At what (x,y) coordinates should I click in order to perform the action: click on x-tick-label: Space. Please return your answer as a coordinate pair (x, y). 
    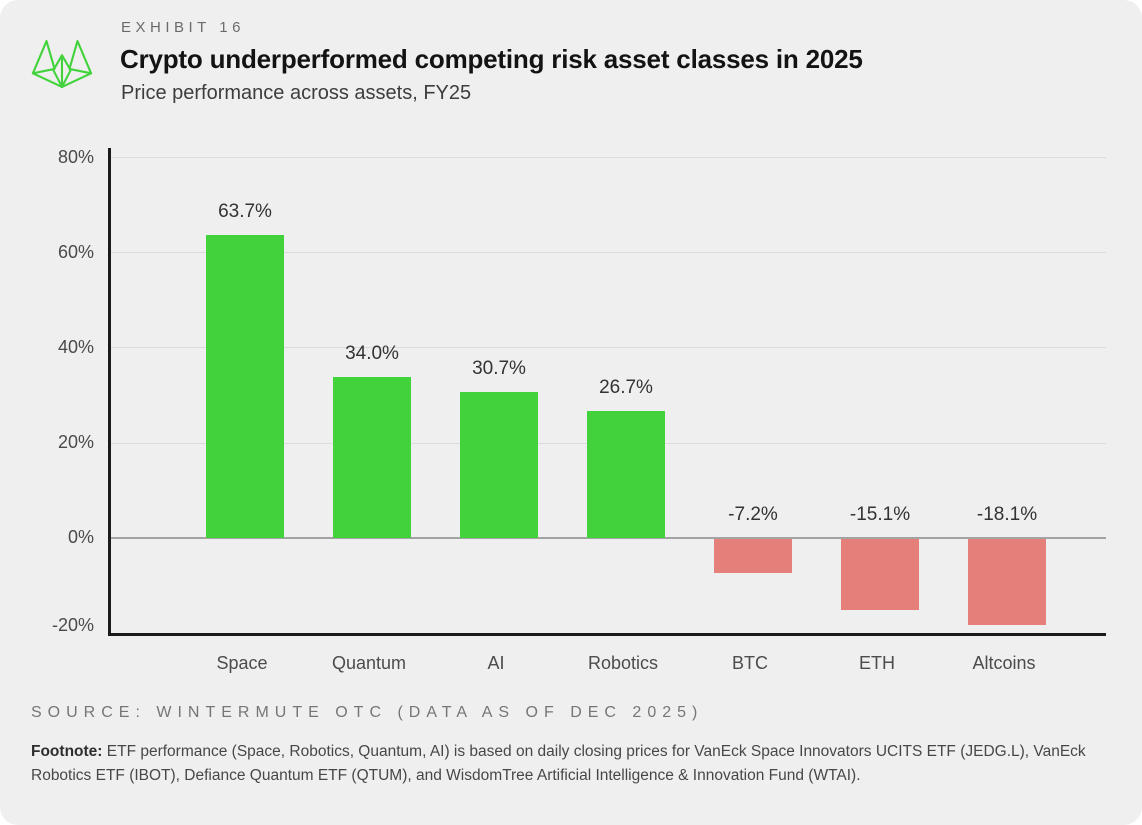
    Looking at the image, I should click on (242, 663).